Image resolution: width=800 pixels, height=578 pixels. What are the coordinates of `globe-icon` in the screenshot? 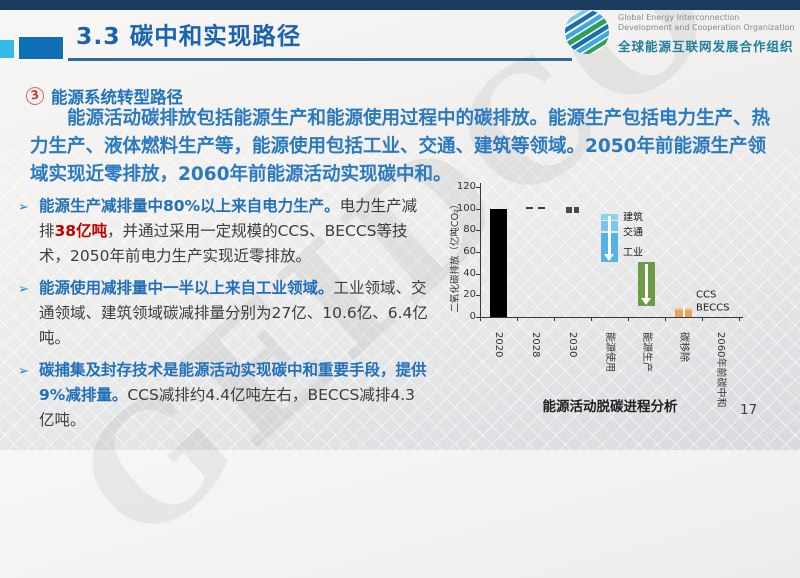 It's located at (587, 32).